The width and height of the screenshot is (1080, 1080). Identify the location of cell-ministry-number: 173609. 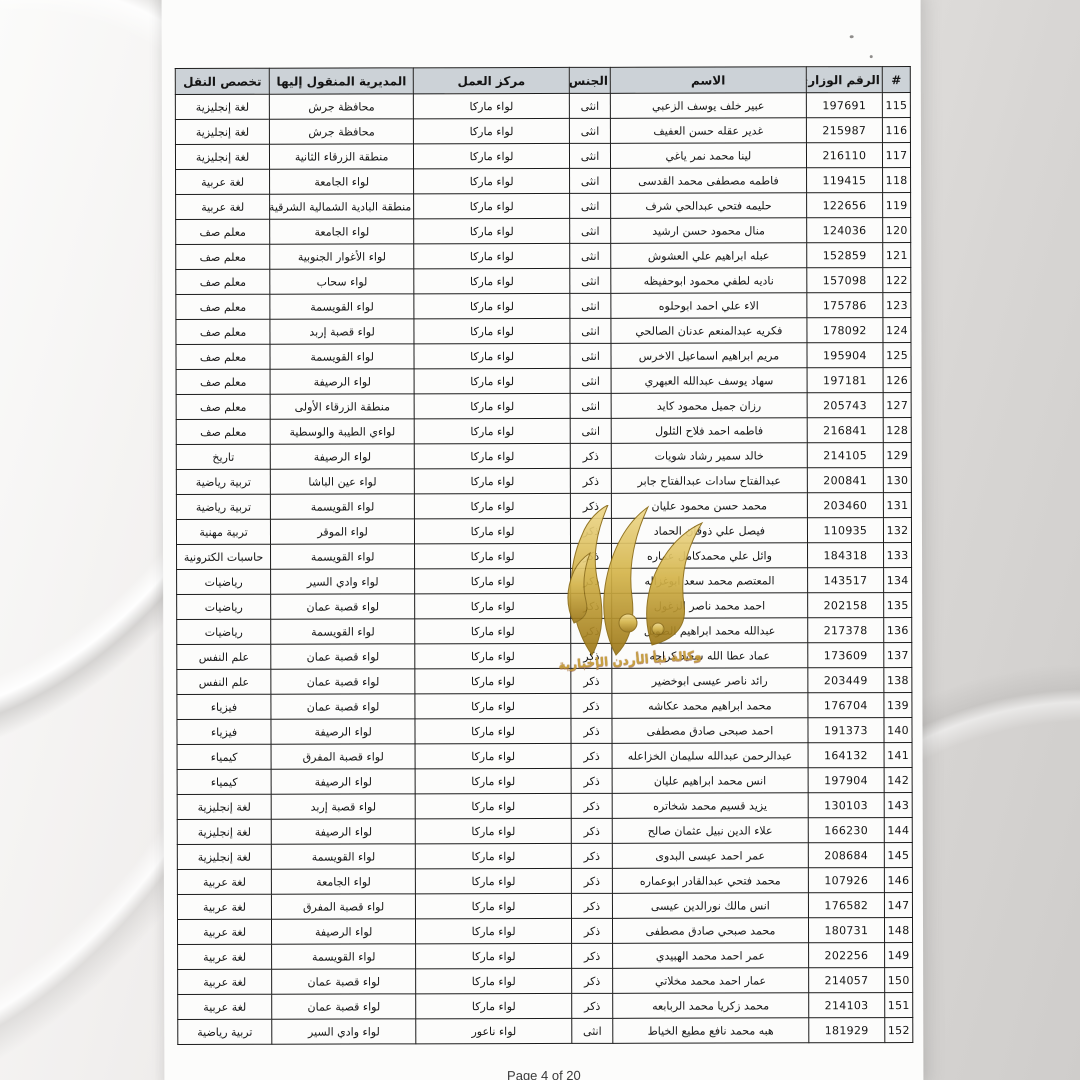
(845, 655).